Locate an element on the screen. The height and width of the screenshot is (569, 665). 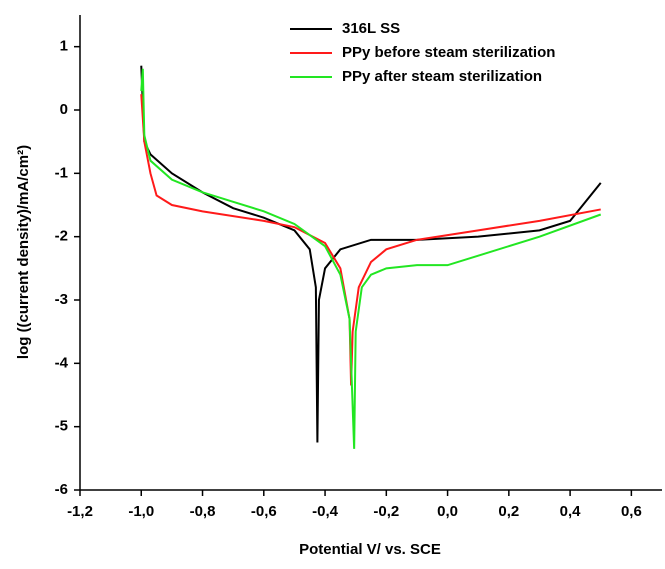
y-tick-label: -6 is located at coordinates (61, 489).